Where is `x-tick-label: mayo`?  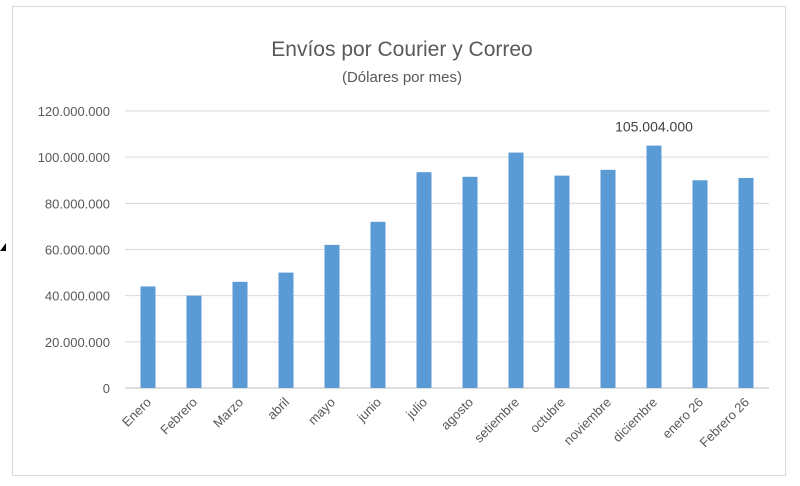
x-tick-label: mayo is located at coordinates (321, 411).